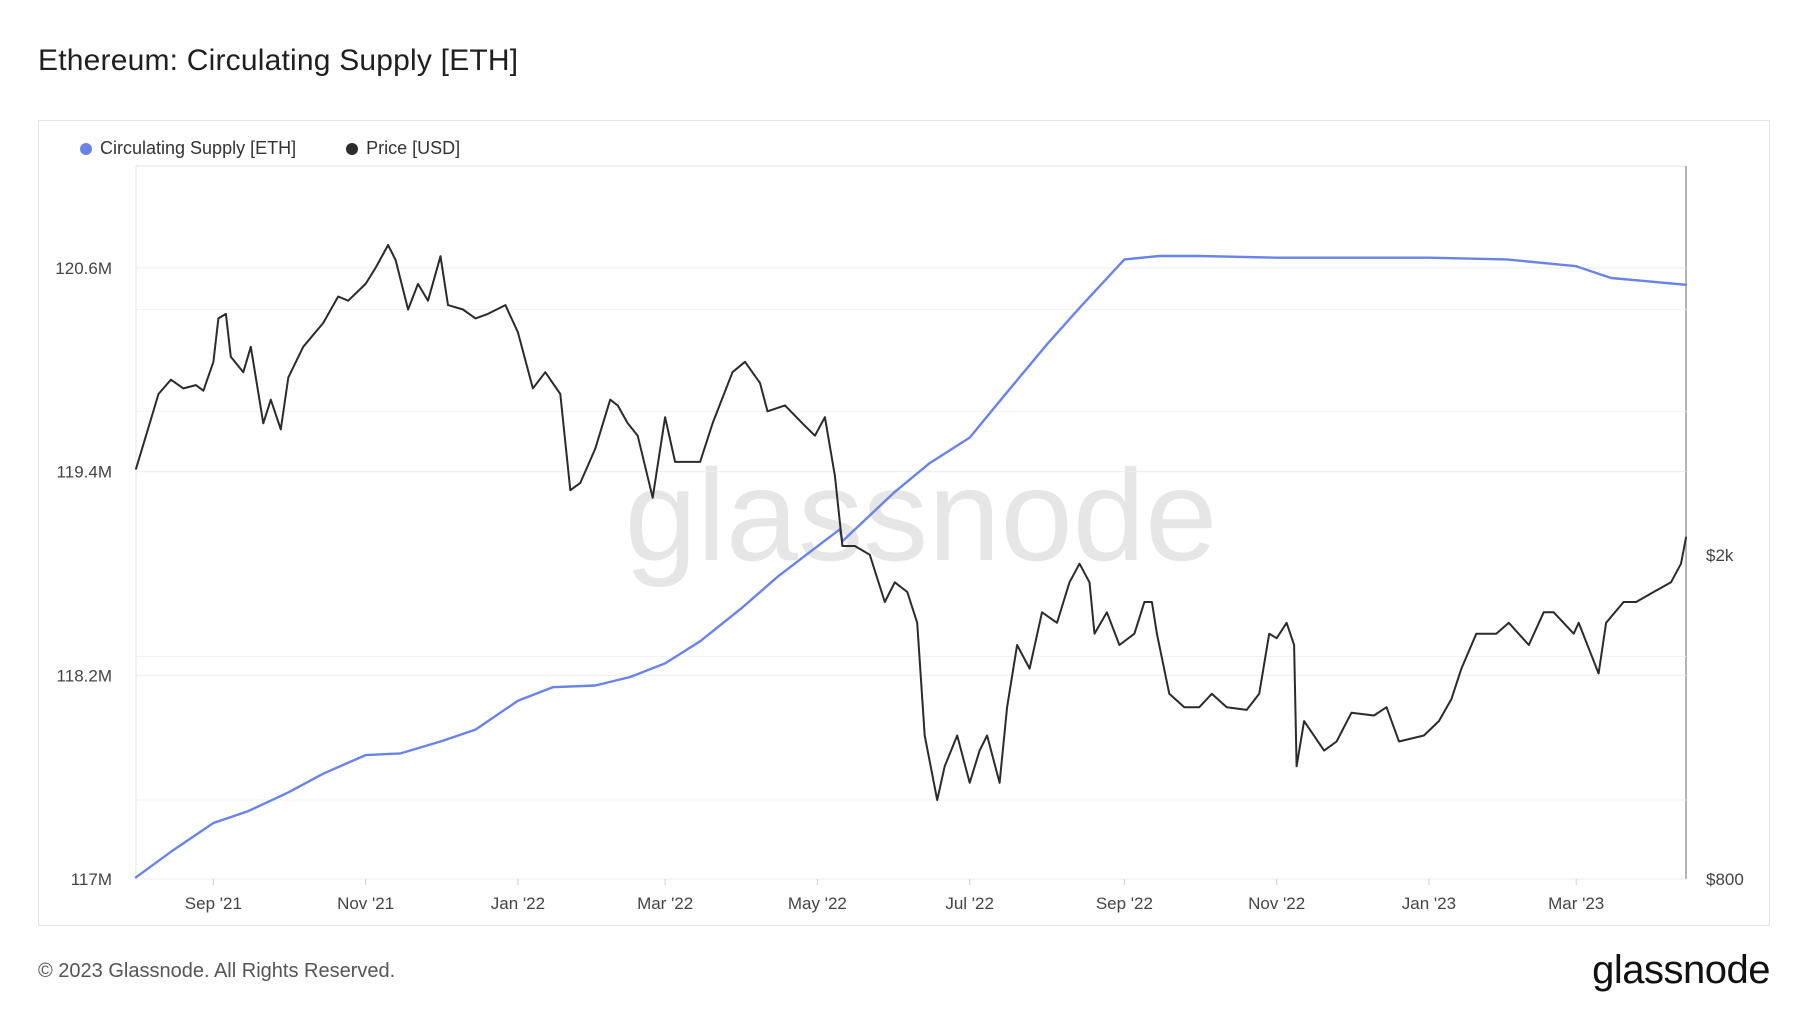 This screenshot has width=1800, height=1013. What do you see at coordinates (198, 148) in the screenshot?
I see `legend-label-supply: Circulating Supply [ETH]` at bounding box center [198, 148].